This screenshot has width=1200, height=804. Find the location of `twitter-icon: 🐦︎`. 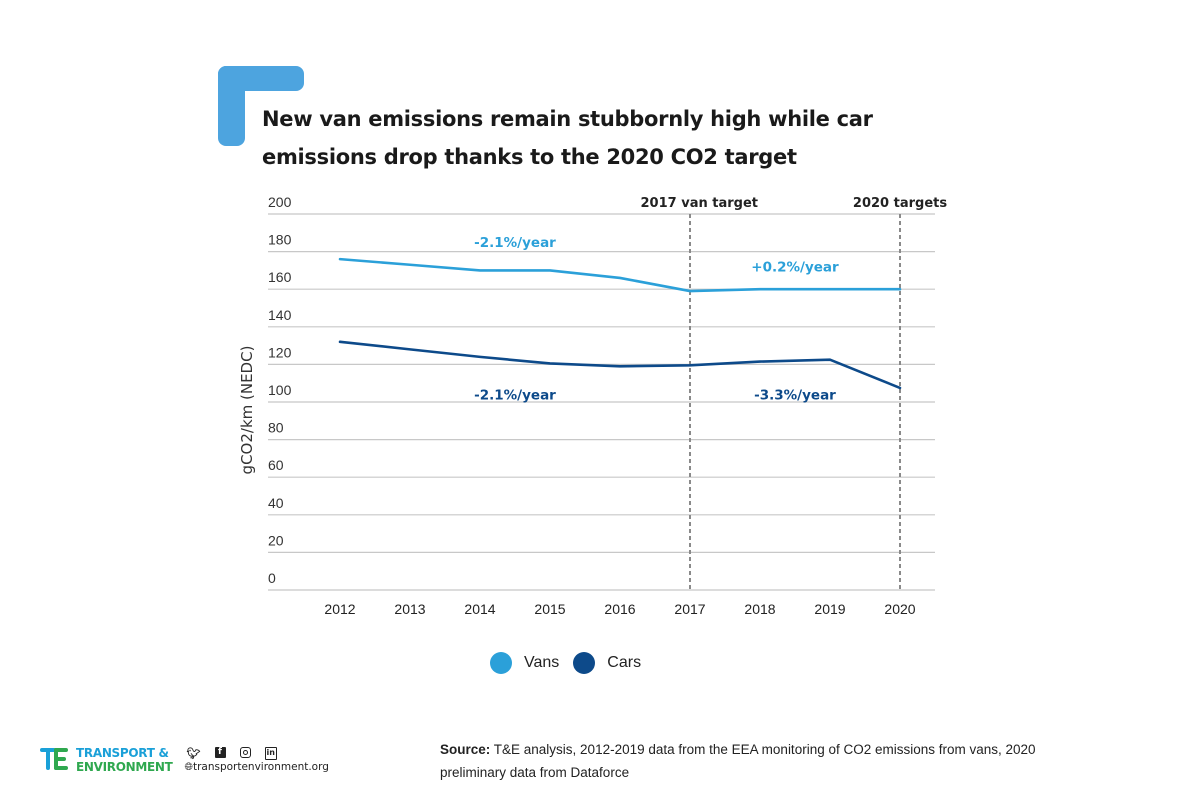

twitter-icon: 🐦︎ is located at coordinates (193, 753).